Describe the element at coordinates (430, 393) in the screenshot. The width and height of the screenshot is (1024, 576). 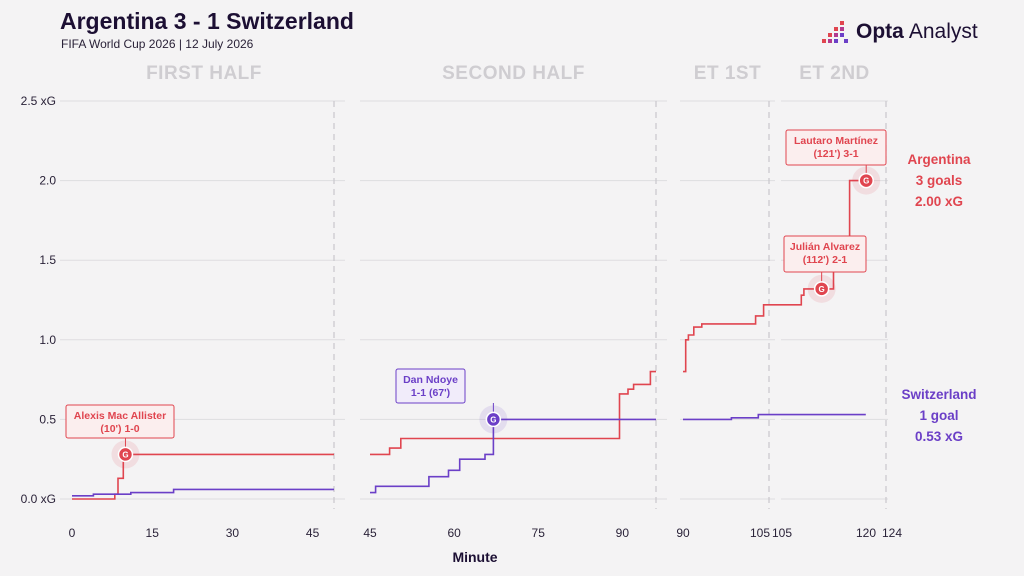
I see `goal-minute-label: 1-1 (67')` at that location.